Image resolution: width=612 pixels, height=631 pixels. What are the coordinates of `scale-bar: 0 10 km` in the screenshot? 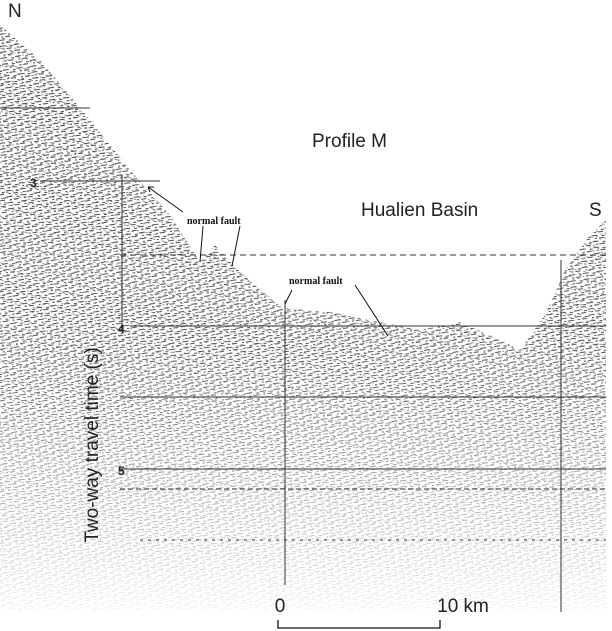 It's located at (382, 612).